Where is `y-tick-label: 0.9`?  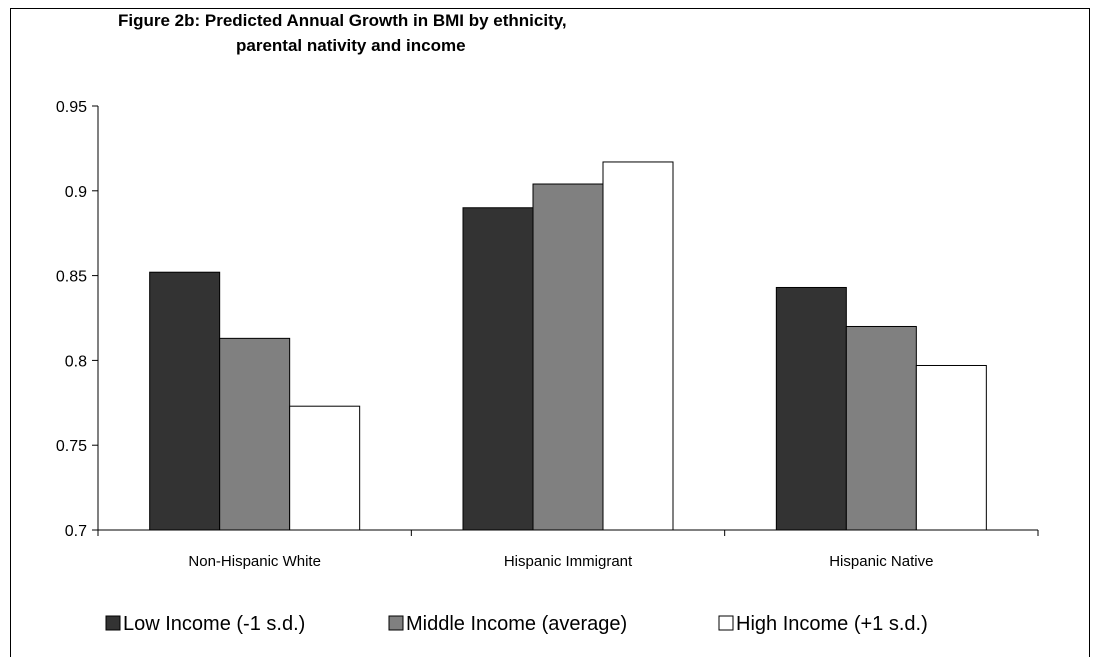
y-tick-label: 0.9 is located at coordinates (76, 192).